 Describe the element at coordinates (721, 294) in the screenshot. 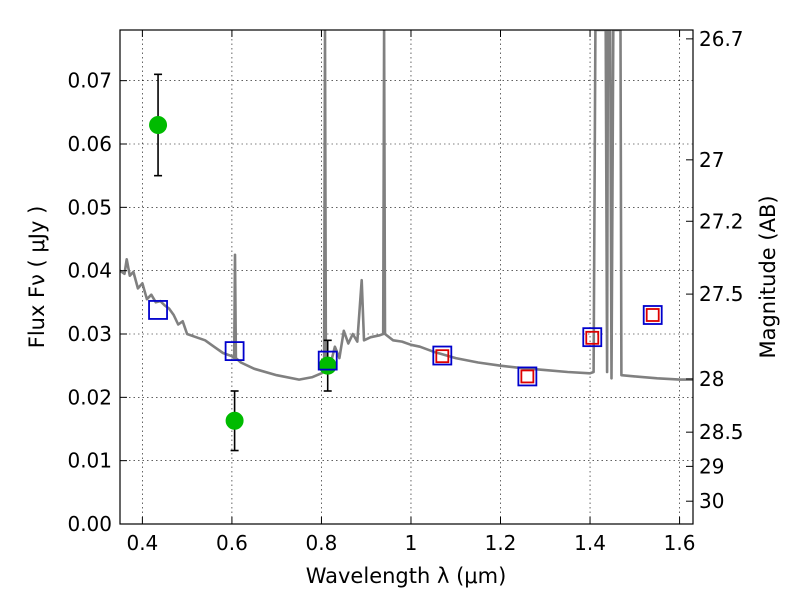

I see `mag-tick-label: 27.5` at that location.